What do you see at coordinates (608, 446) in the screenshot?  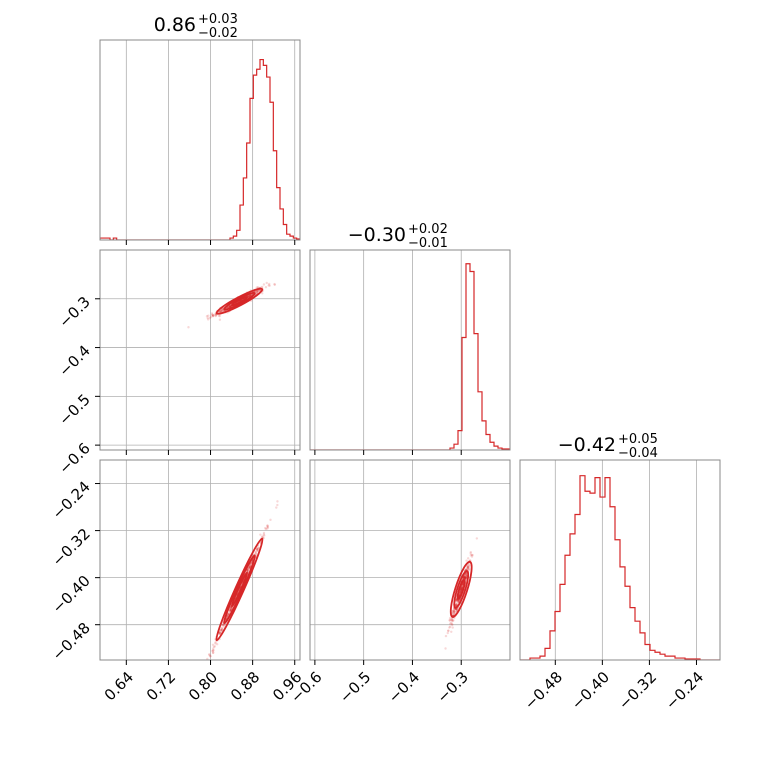 I see `param-title-p2: −0.42 +0.05−0.04` at bounding box center [608, 446].